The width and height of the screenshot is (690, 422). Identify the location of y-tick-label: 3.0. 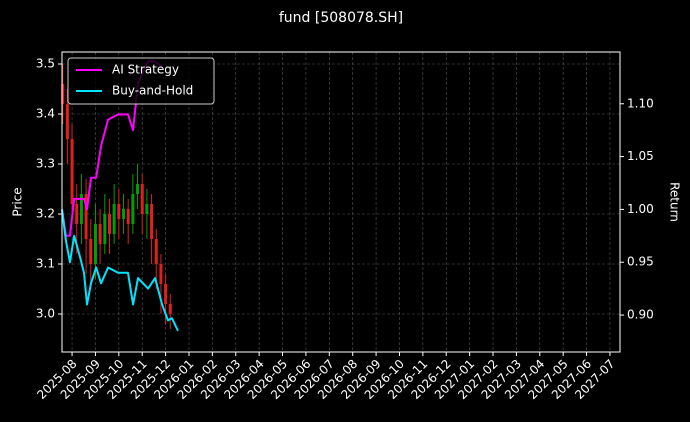
(45, 314).